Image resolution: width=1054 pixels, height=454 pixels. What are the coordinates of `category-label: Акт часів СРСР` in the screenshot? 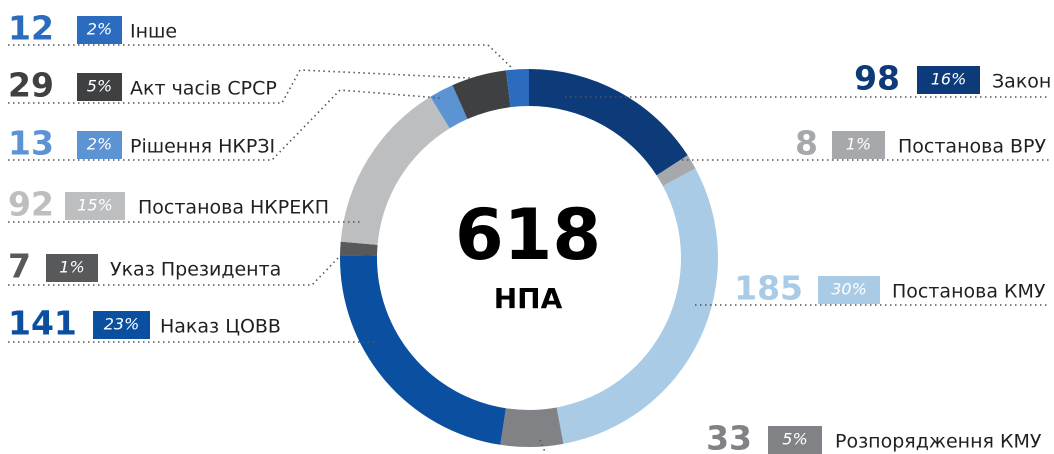 It's located at (203, 89).